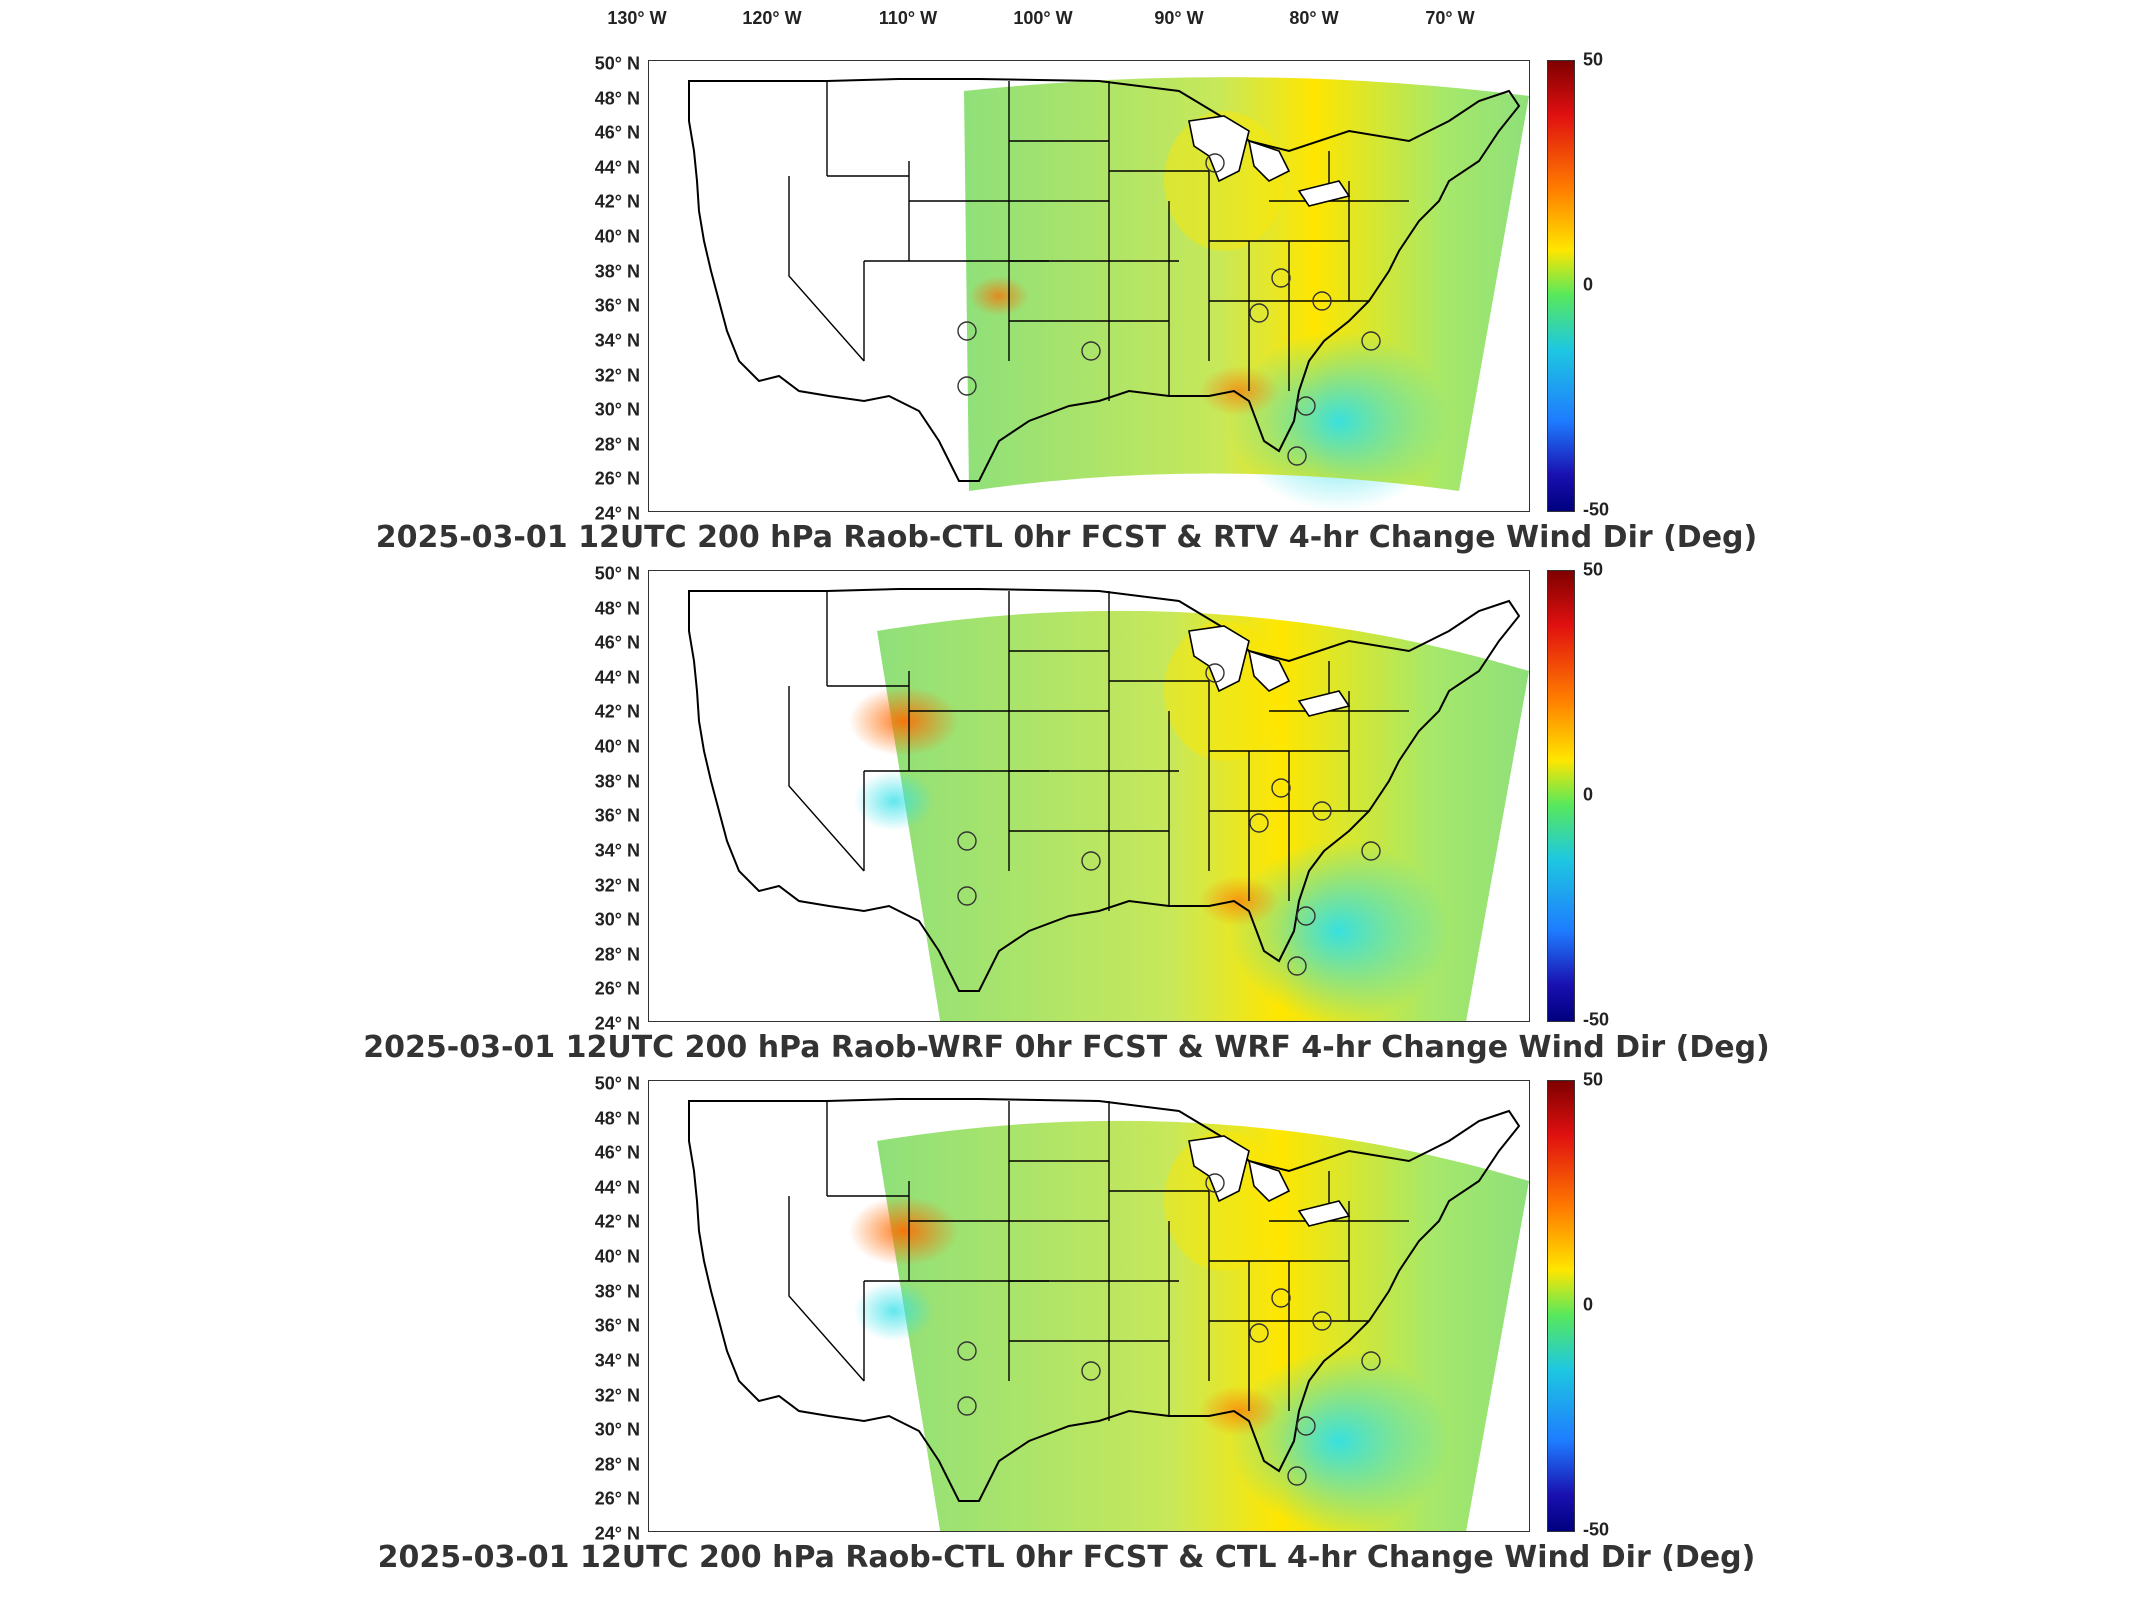 The image size is (2133, 1600). Describe the element at coordinates (637, 18) in the screenshot. I see `longitude-label: 130° W` at that location.